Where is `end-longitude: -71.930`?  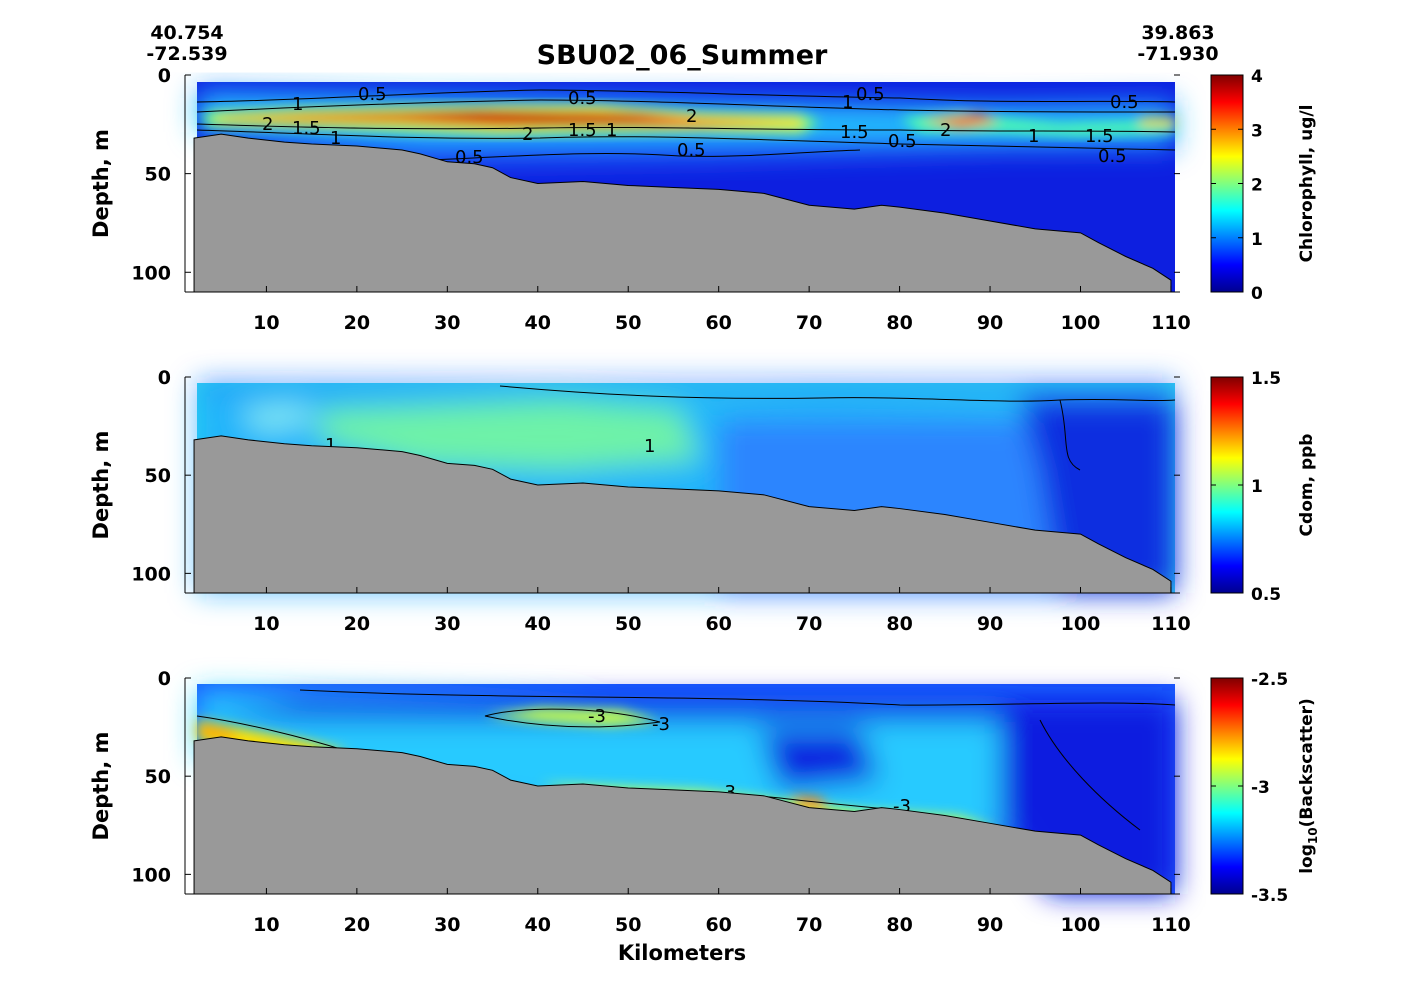 end-longitude: -71.930 is located at coordinates (1177, 54).